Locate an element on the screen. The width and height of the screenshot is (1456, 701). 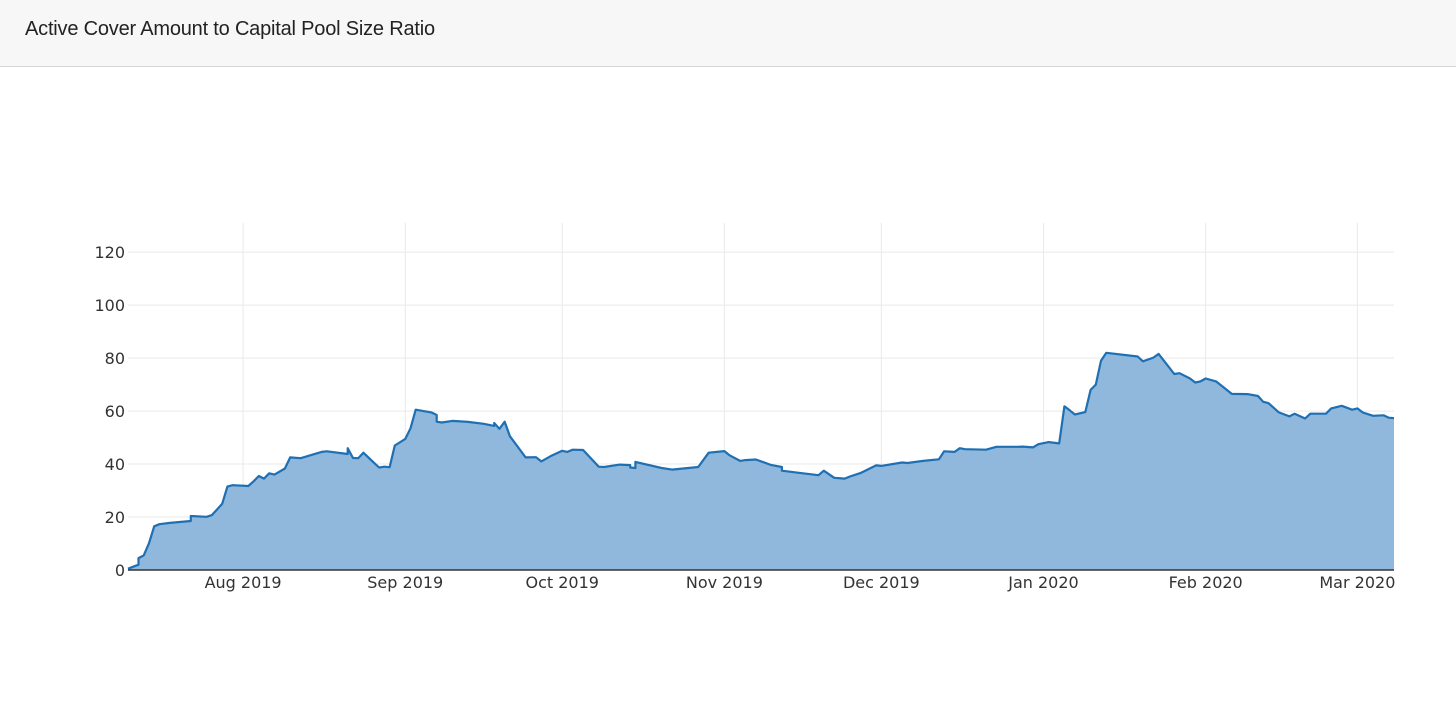
x-tick-label: Feb 2020 is located at coordinates (1206, 582).